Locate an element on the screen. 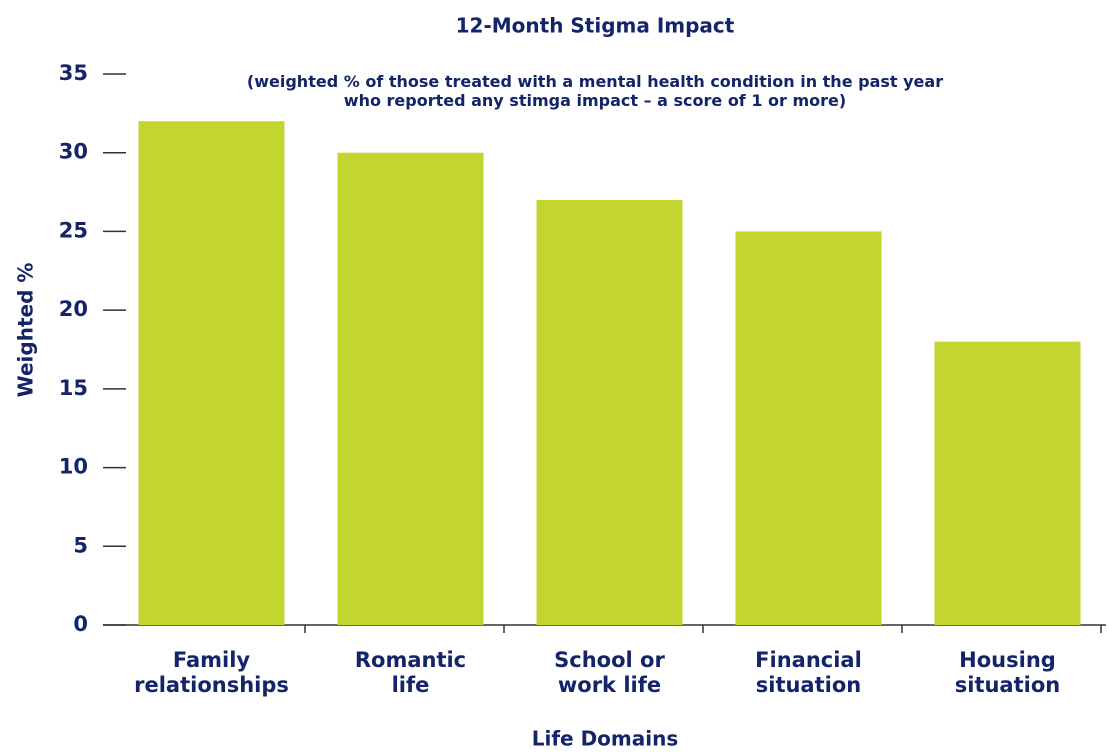  x-tick-label: Romantic life is located at coordinates (410, 673).